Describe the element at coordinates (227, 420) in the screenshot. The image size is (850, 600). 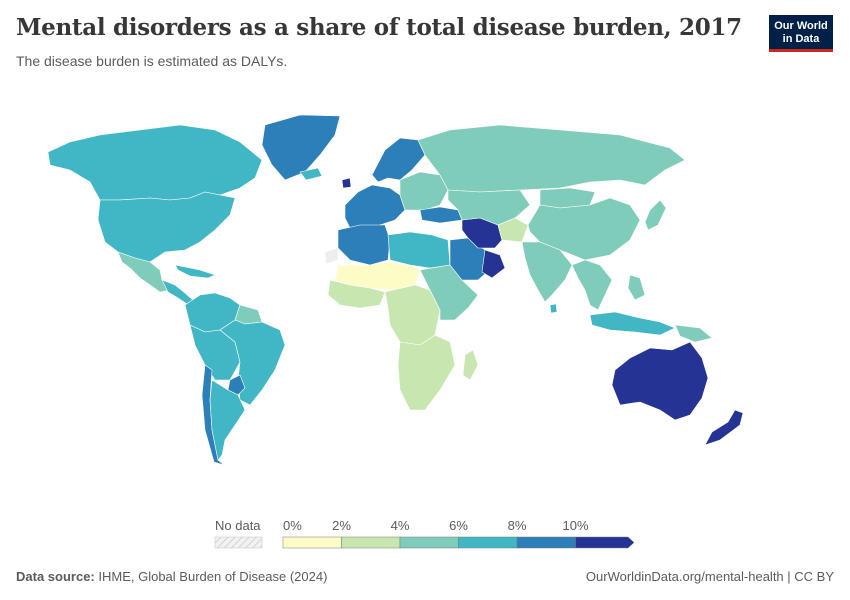
I see `region-argentina` at that location.